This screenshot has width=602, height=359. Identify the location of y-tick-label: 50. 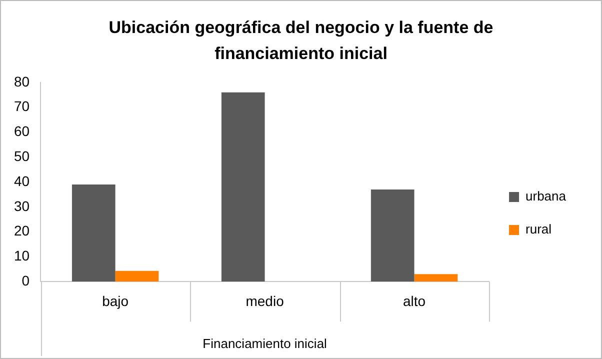
(22, 156).